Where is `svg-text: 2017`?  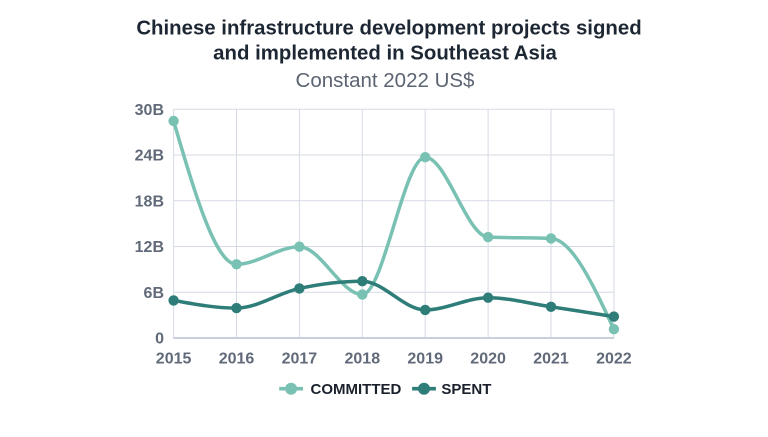
svg-text: 2017 is located at coordinates (300, 359).